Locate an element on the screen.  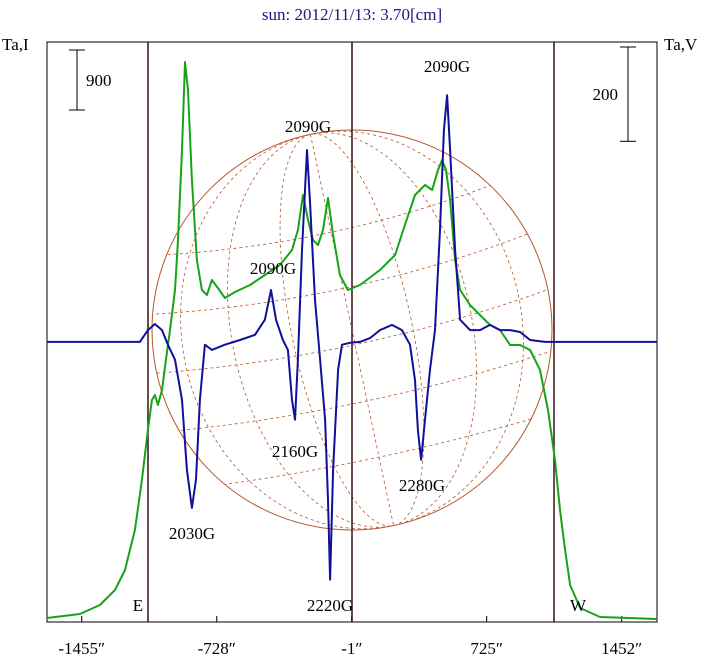
x-tick-label: -728″ is located at coordinates (217, 648).